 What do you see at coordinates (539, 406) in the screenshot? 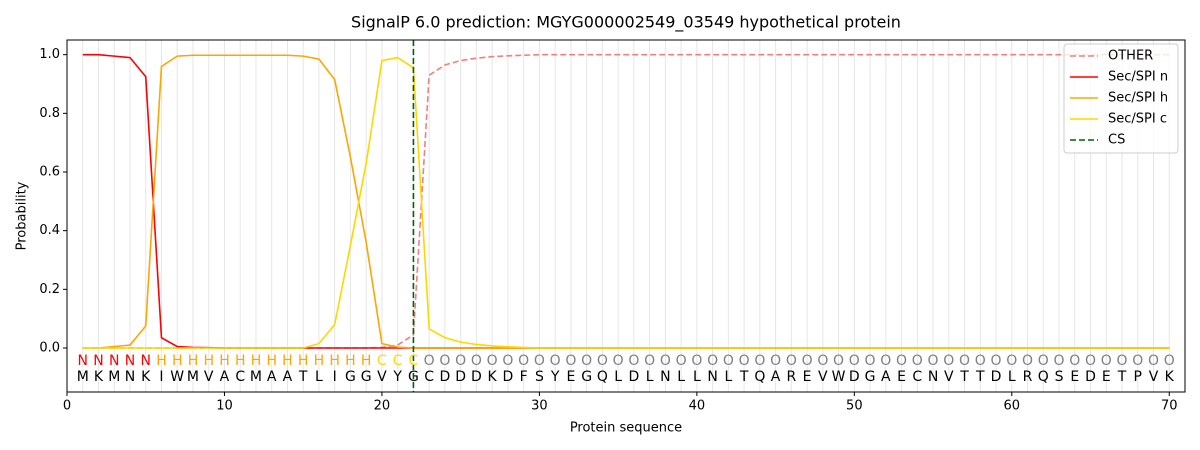
I see `x-tick-label: 30` at bounding box center [539, 406].